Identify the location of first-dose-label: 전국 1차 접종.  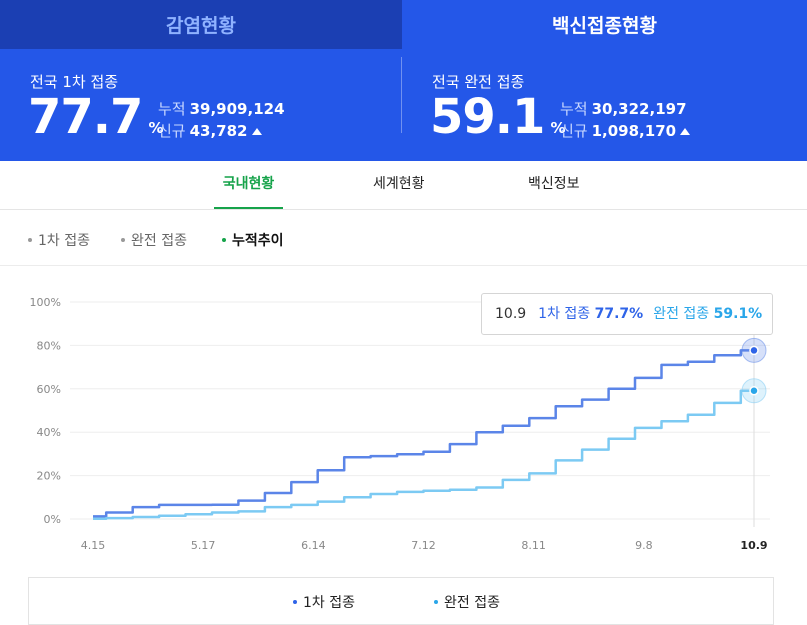
(74, 82).